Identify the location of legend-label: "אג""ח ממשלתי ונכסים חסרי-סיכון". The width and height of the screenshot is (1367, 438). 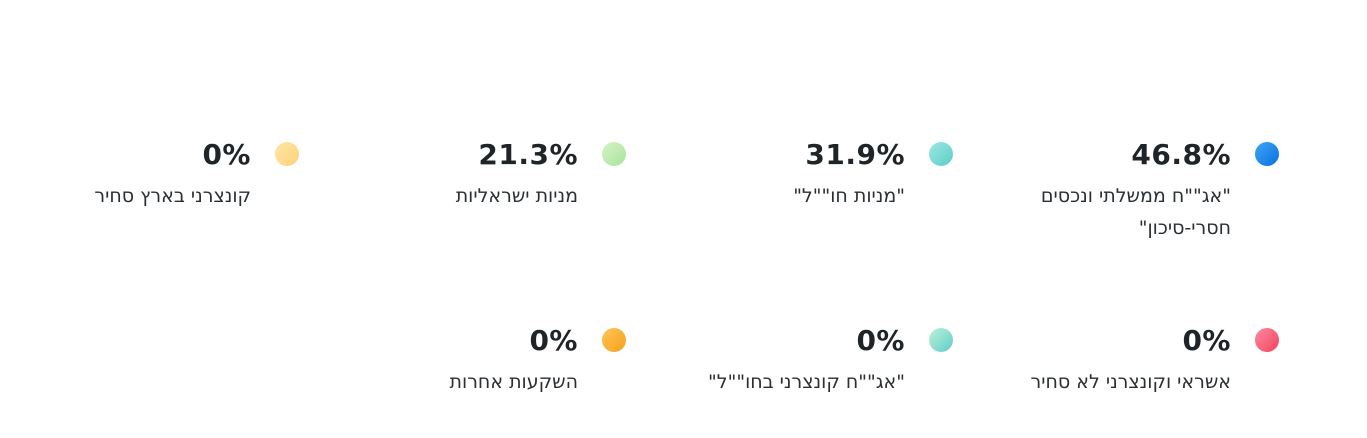
(1135, 212).